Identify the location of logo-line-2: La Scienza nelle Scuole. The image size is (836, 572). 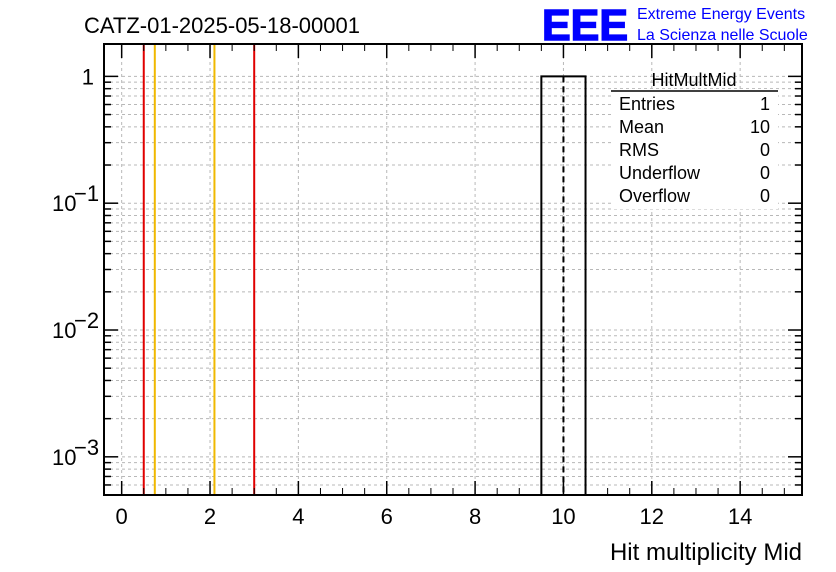
(722, 35).